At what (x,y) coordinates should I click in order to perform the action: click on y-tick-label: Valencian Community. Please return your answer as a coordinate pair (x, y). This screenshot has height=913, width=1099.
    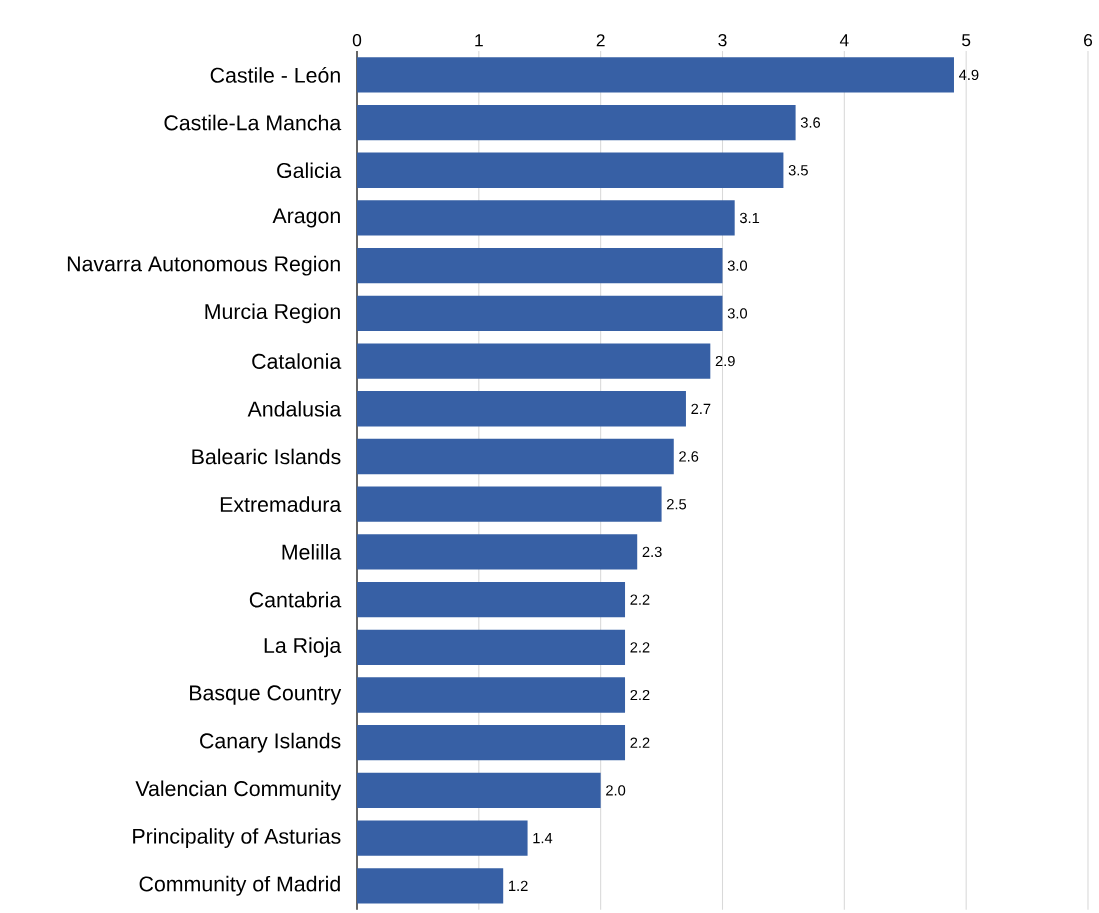
    Looking at the image, I should click on (238, 790).